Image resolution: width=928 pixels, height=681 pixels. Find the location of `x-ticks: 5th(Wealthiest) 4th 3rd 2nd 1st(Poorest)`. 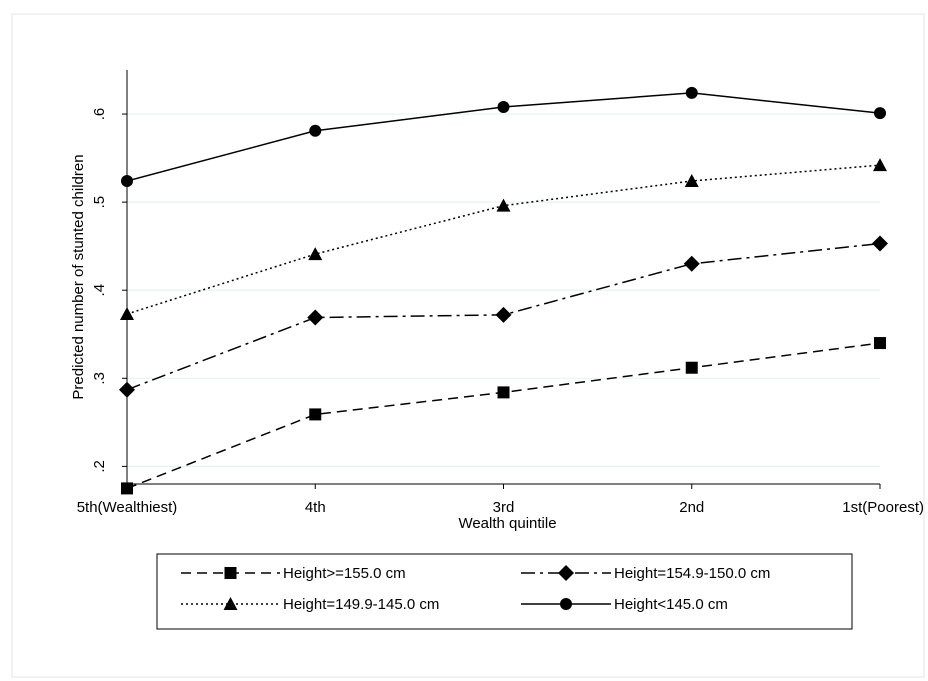

x-ticks: 5th(Wealthiest) 4th 3rd 2nd 1st(Poorest) is located at coordinates (500, 500).